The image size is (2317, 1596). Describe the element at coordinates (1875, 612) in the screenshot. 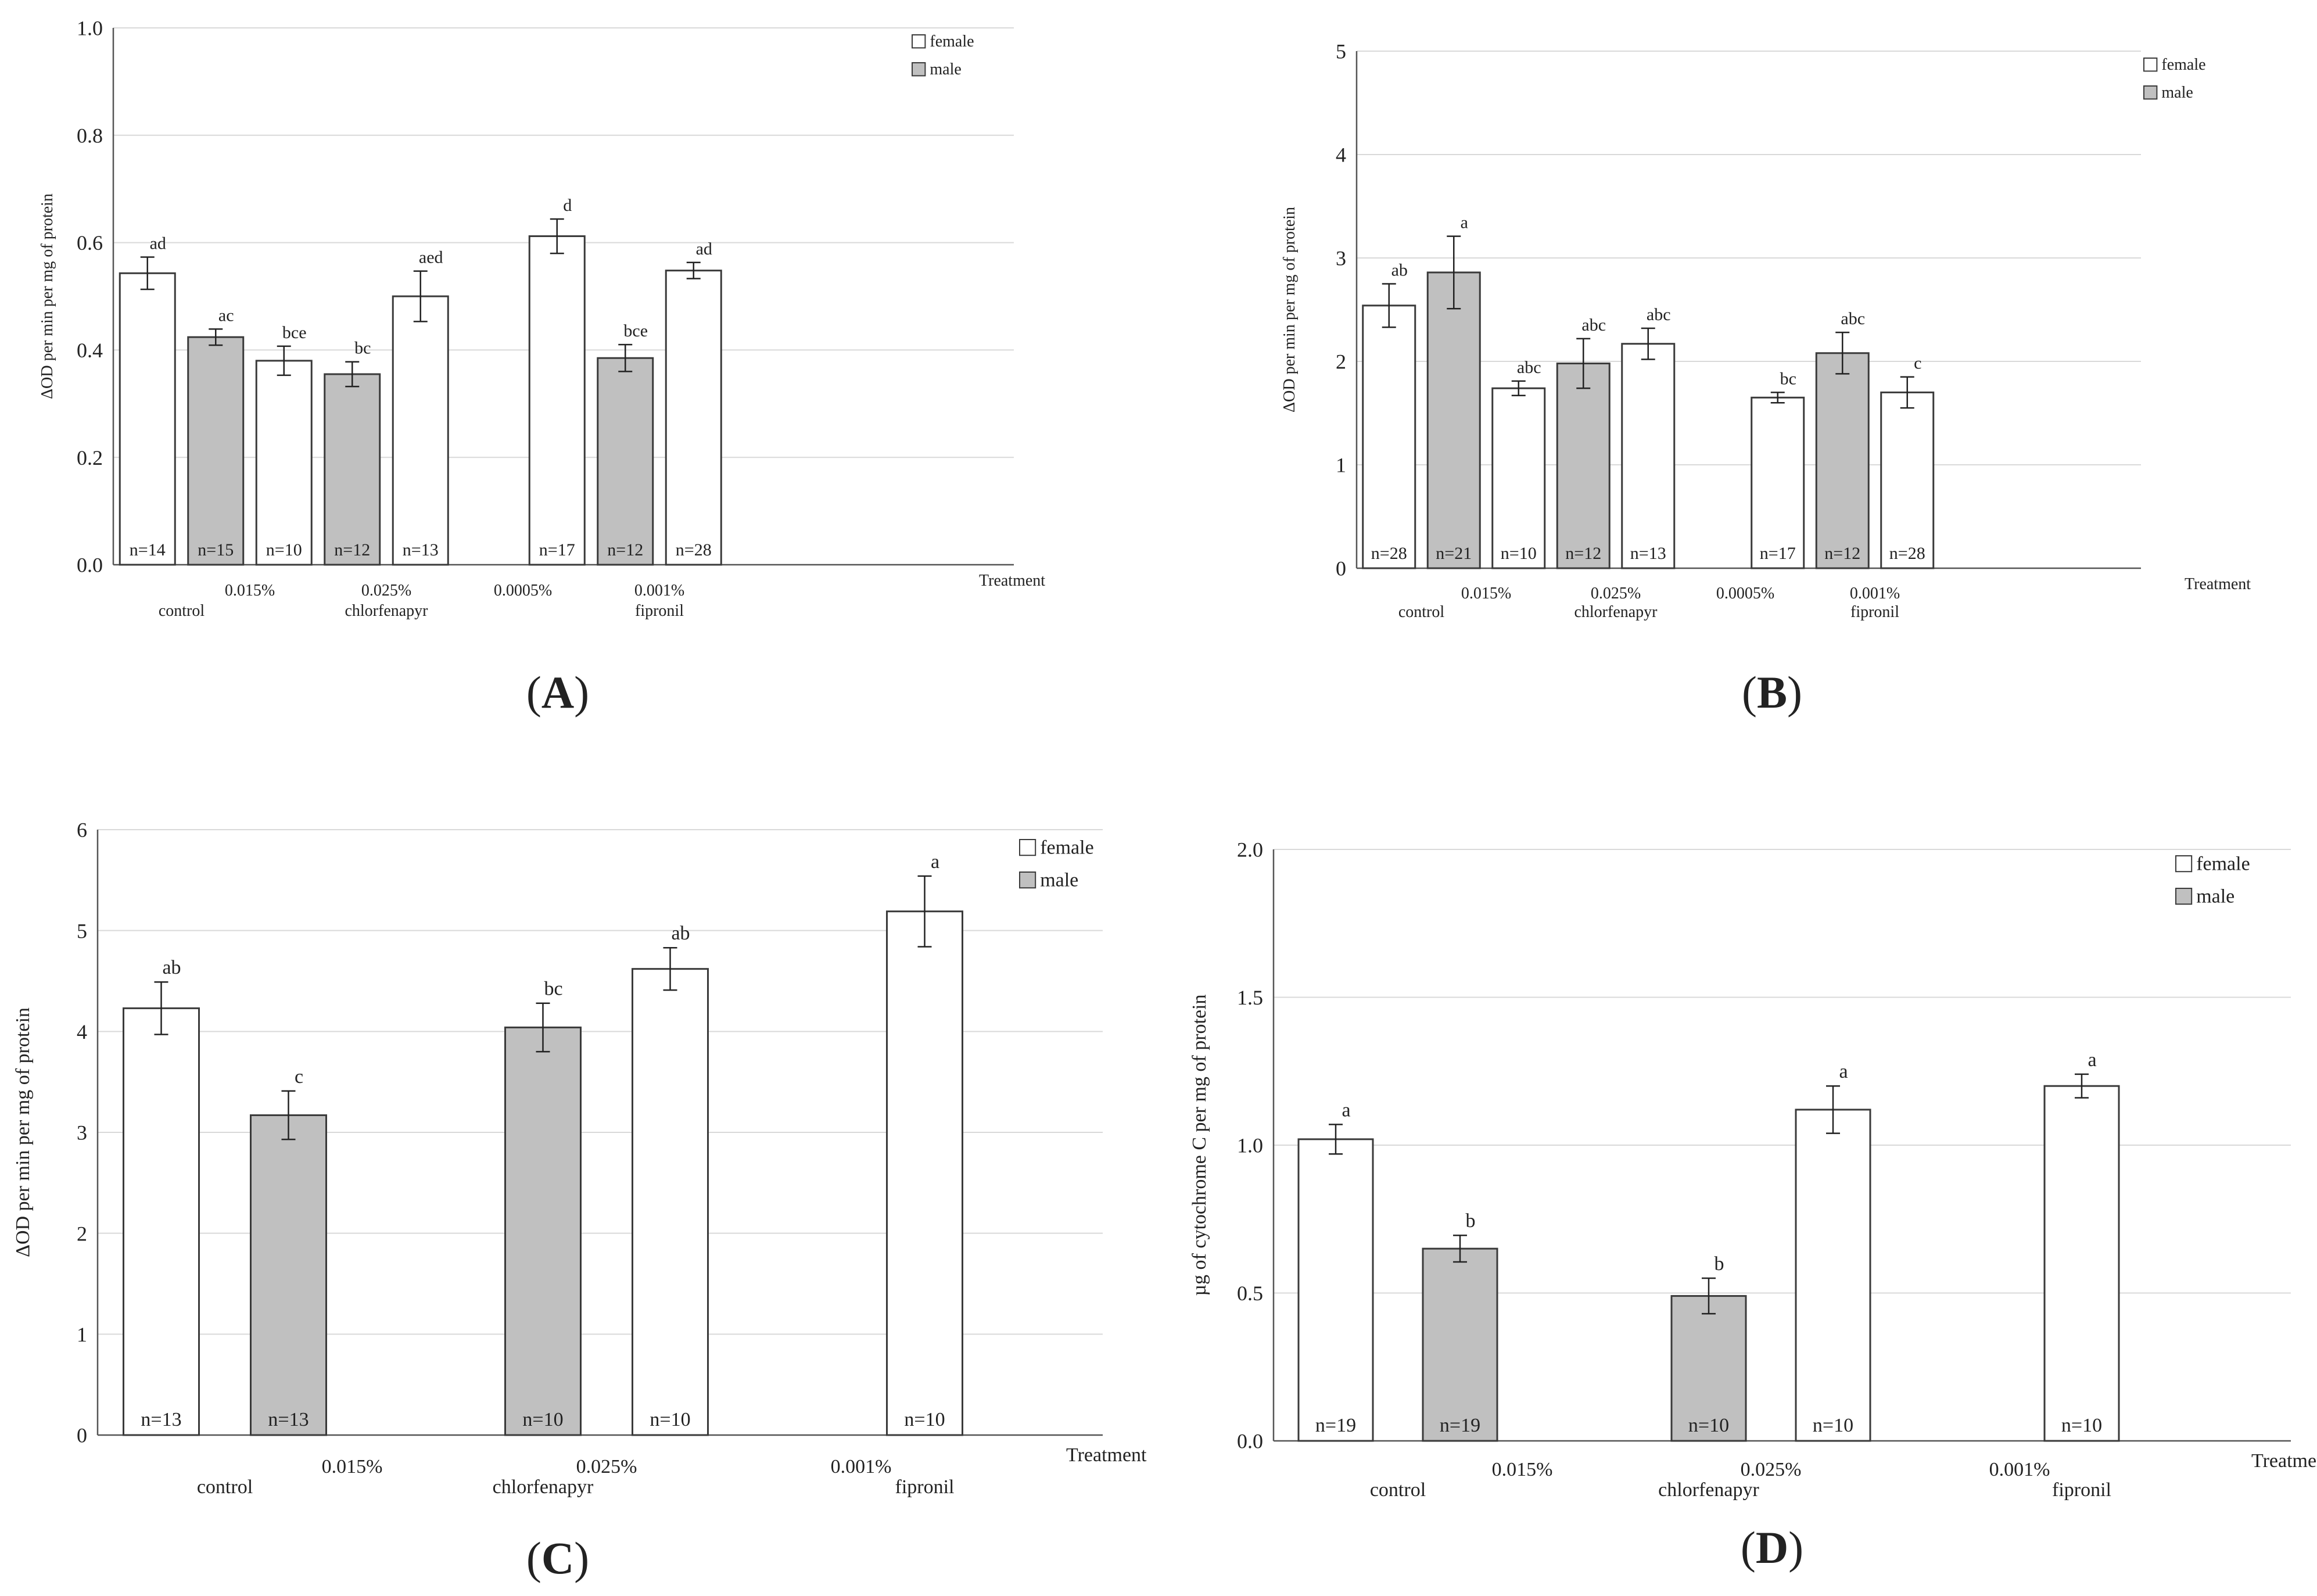

I see `group-label: fipronil` at that location.